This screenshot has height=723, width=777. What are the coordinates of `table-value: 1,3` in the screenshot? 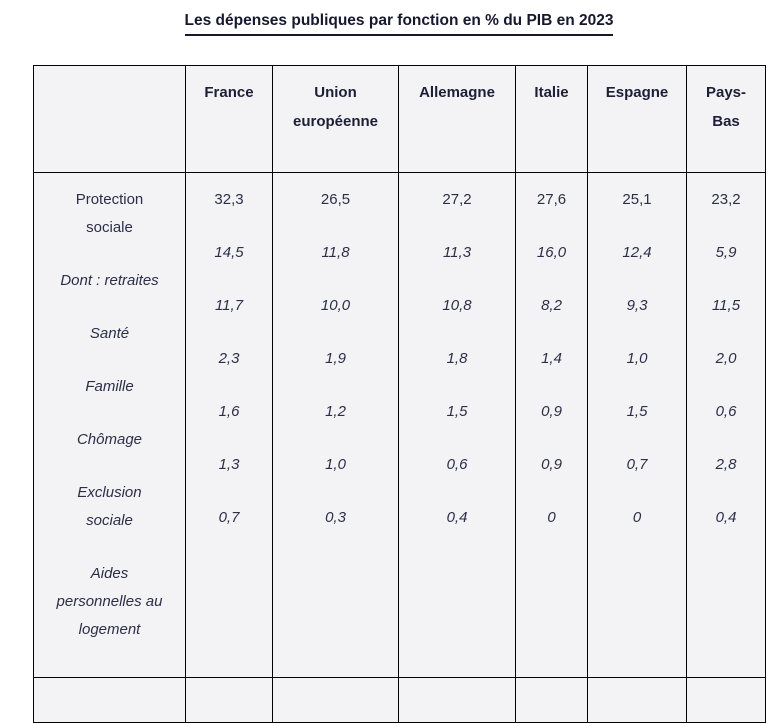 It's located at (229, 464).